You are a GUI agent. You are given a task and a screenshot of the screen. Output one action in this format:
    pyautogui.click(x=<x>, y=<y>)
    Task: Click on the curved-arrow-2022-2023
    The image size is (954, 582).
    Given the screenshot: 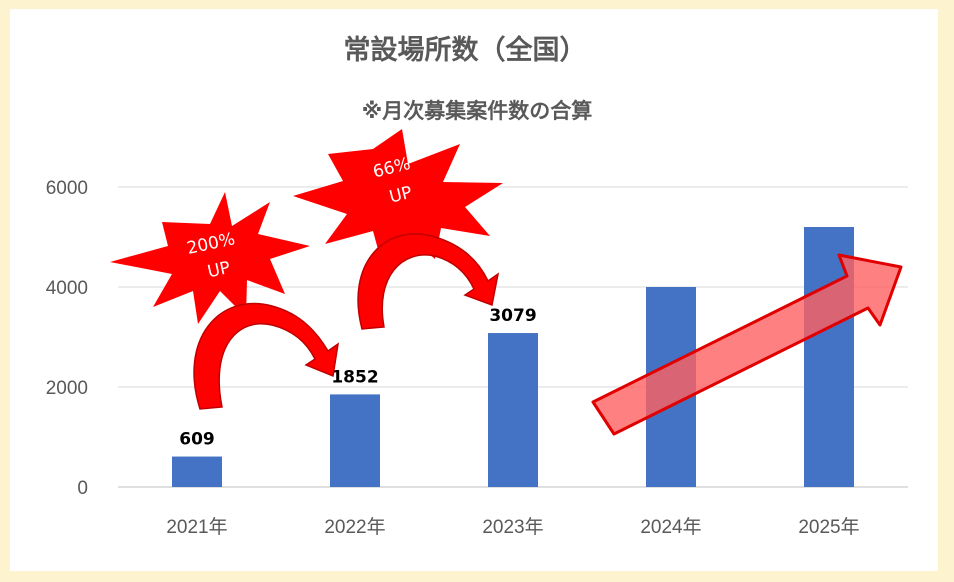 What is the action you would take?
    pyautogui.click(x=428, y=281)
    